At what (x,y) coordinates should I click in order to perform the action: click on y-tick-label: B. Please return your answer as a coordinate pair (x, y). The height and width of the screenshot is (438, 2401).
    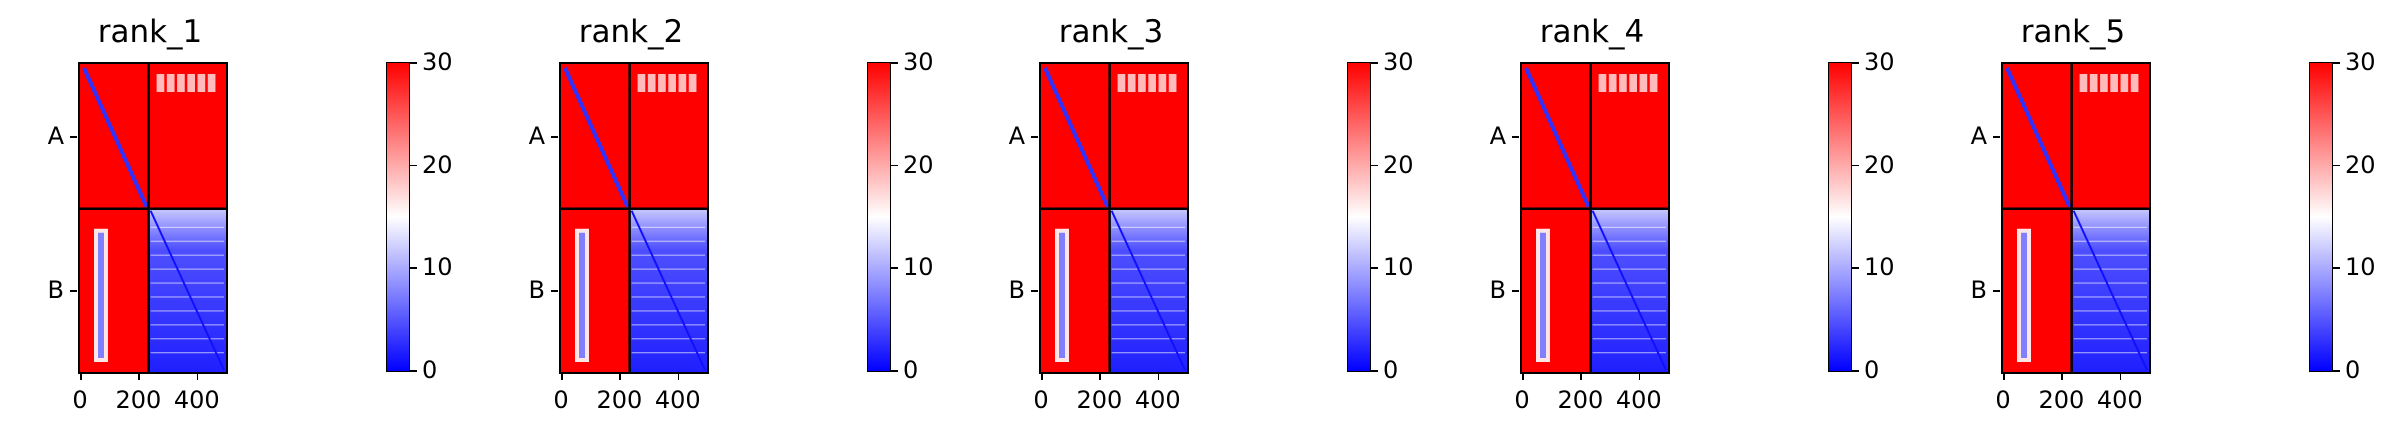
    Looking at the image, I should click on (536, 290).